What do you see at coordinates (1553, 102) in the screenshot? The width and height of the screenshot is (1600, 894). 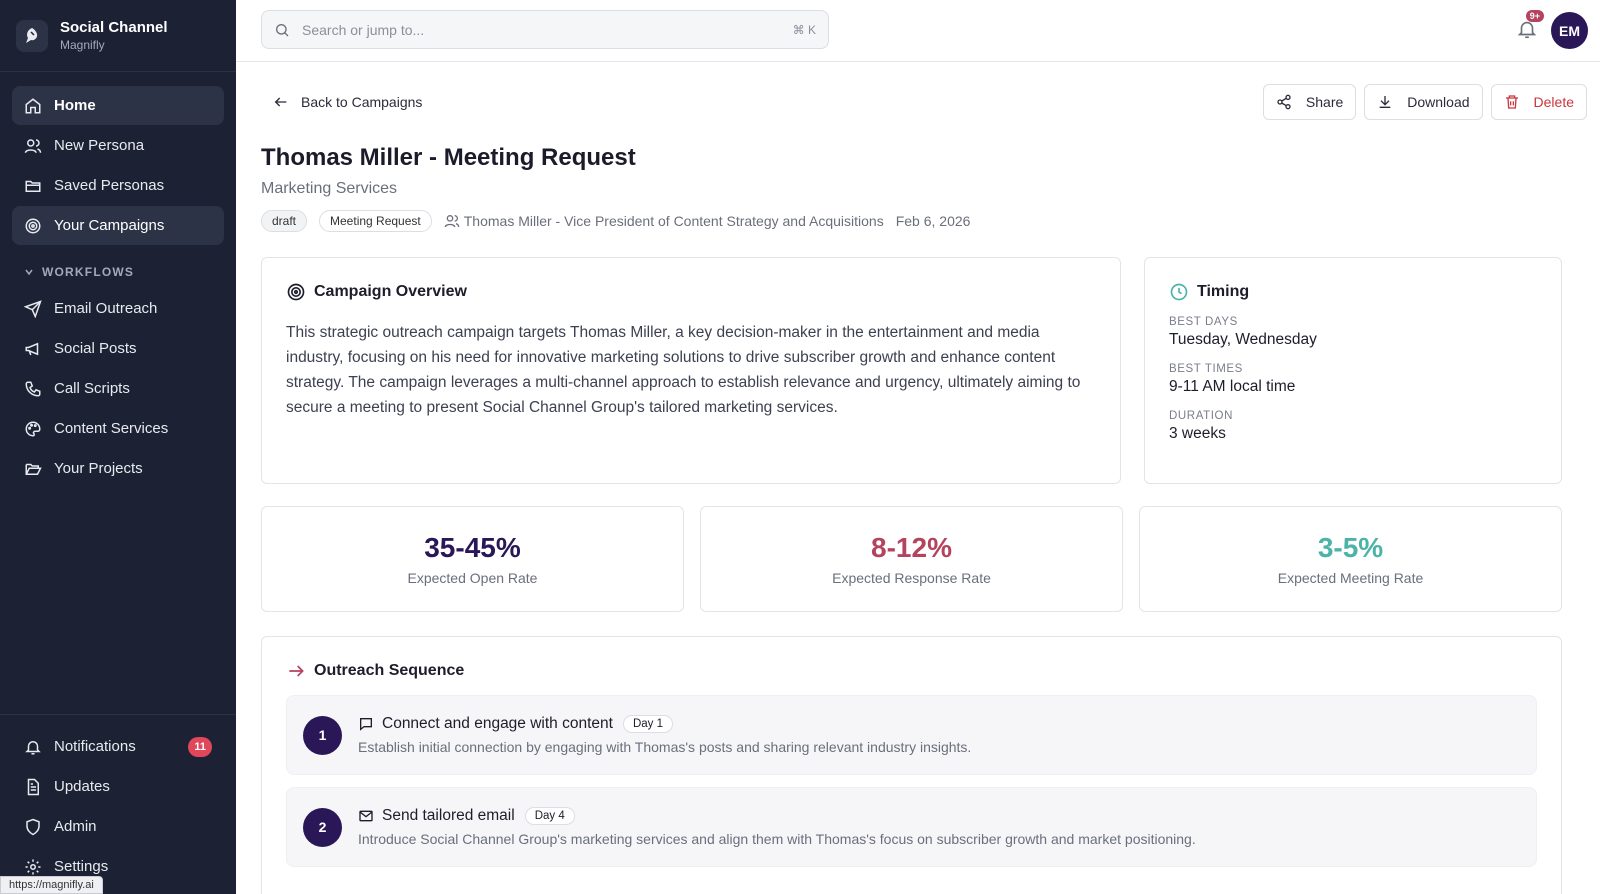 I see `delete-label: Delete` at bounding box center [1553, 102].